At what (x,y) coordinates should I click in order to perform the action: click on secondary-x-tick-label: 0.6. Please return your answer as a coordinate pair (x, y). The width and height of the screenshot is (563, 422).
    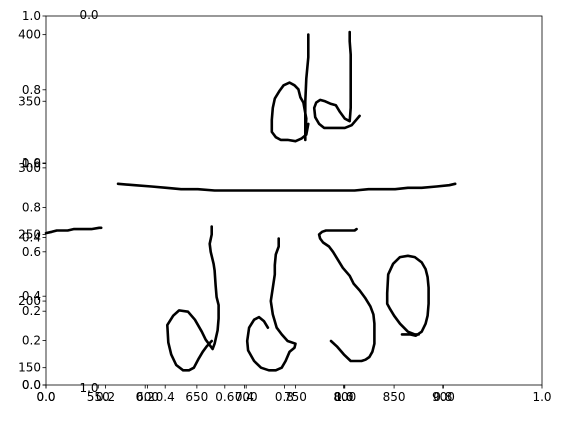
    Looking at the image, I should click on (224, 397).